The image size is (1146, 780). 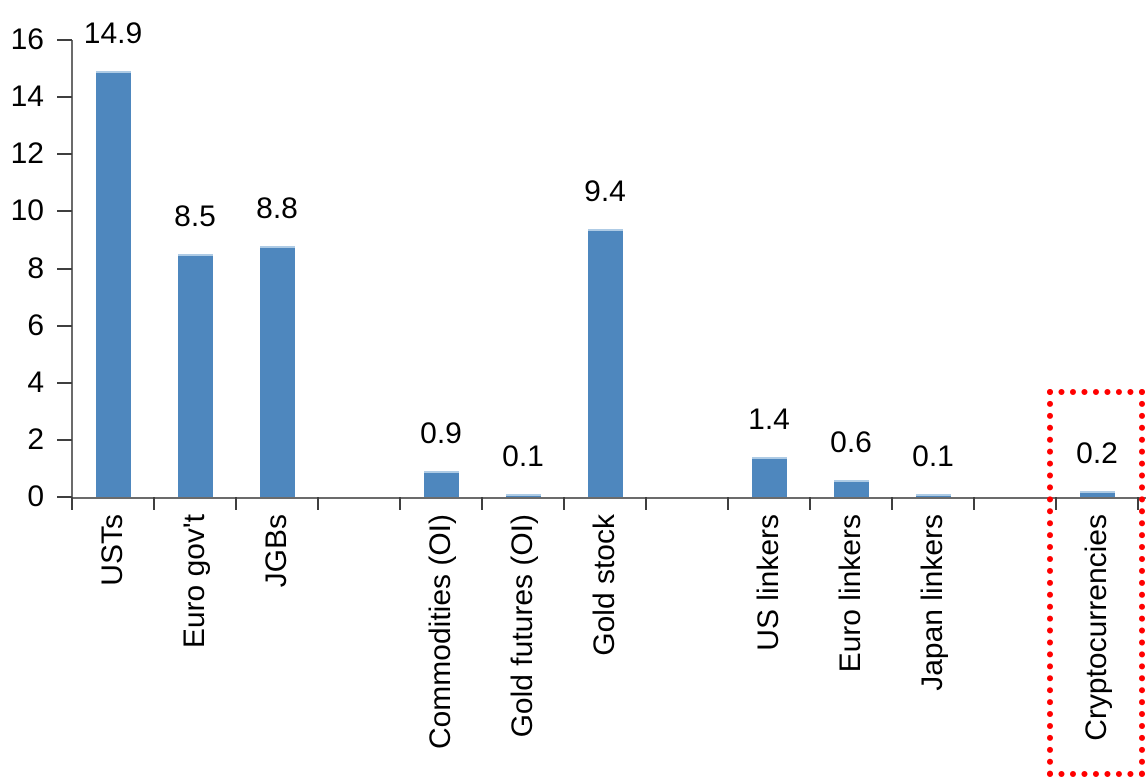 I want to click on bar-value-label: 8.8, so click(x=277, y=208).